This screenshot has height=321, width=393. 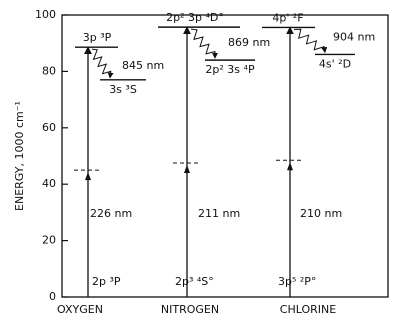 I want to click on y-tick-label: 20, so click(x=49, y=240).